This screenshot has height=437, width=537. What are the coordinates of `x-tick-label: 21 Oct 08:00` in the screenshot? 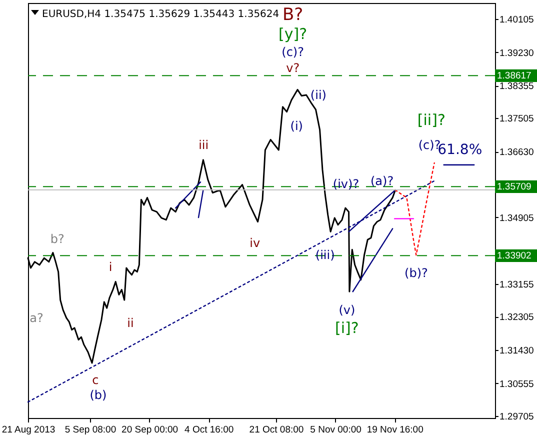 It's located at (276, 430).